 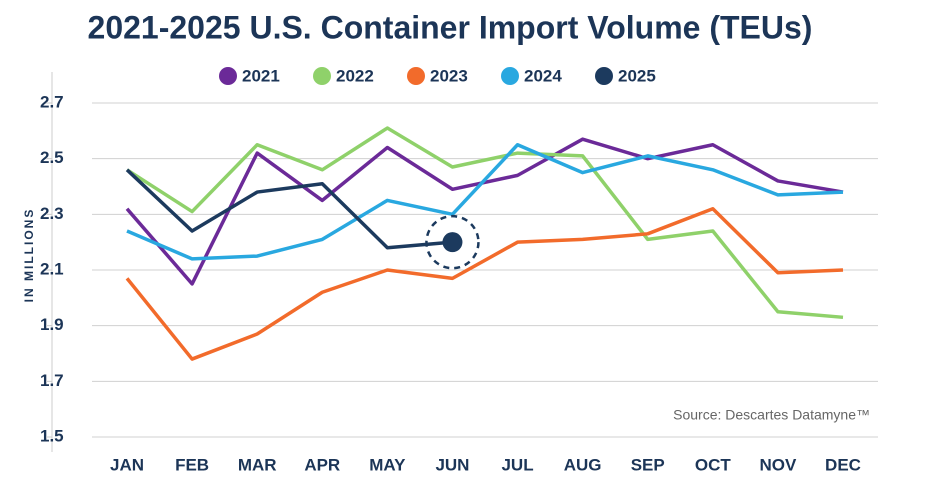 What do you see at coordinates (517, 464) in the screenshot?
I see `x-tick-label: JUL` at bounding box center [517, 464].